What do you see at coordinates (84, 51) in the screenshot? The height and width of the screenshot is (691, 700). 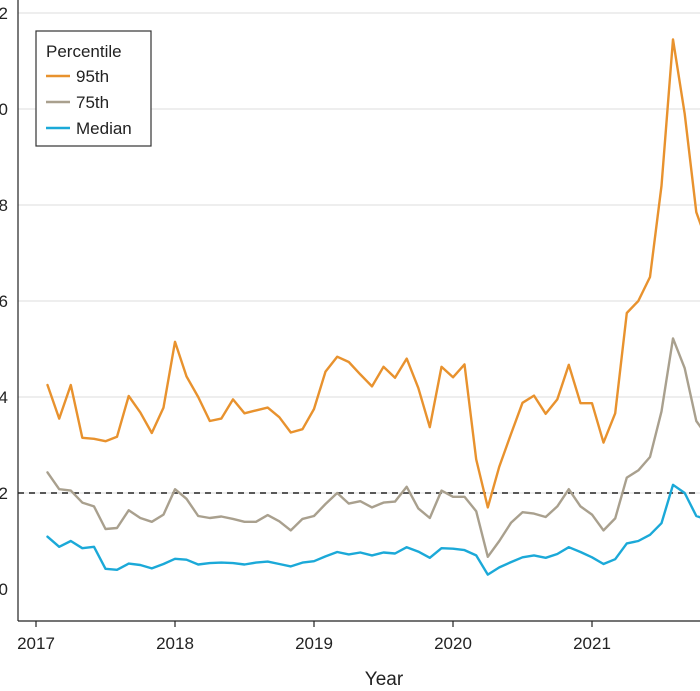 I see `legend-title: Percentile` at bounding box center [84, 51].